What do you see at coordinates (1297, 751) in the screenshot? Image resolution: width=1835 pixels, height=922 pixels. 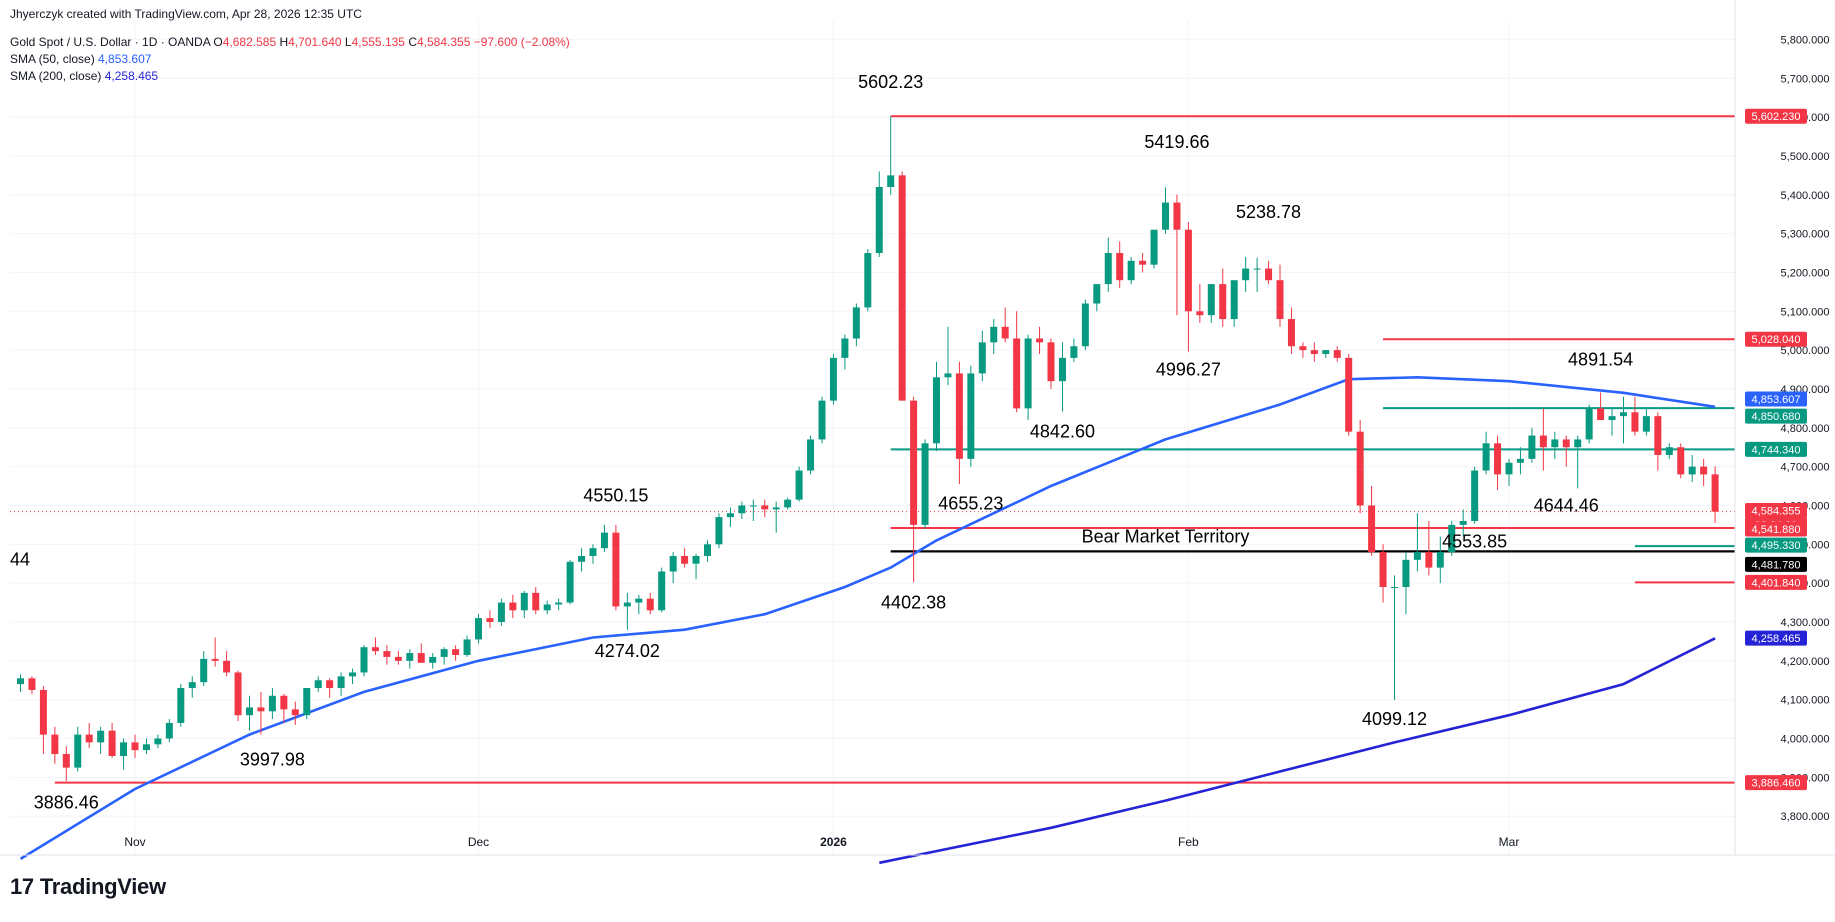 I see `sma200-line` at bounding box center [1297, 751].